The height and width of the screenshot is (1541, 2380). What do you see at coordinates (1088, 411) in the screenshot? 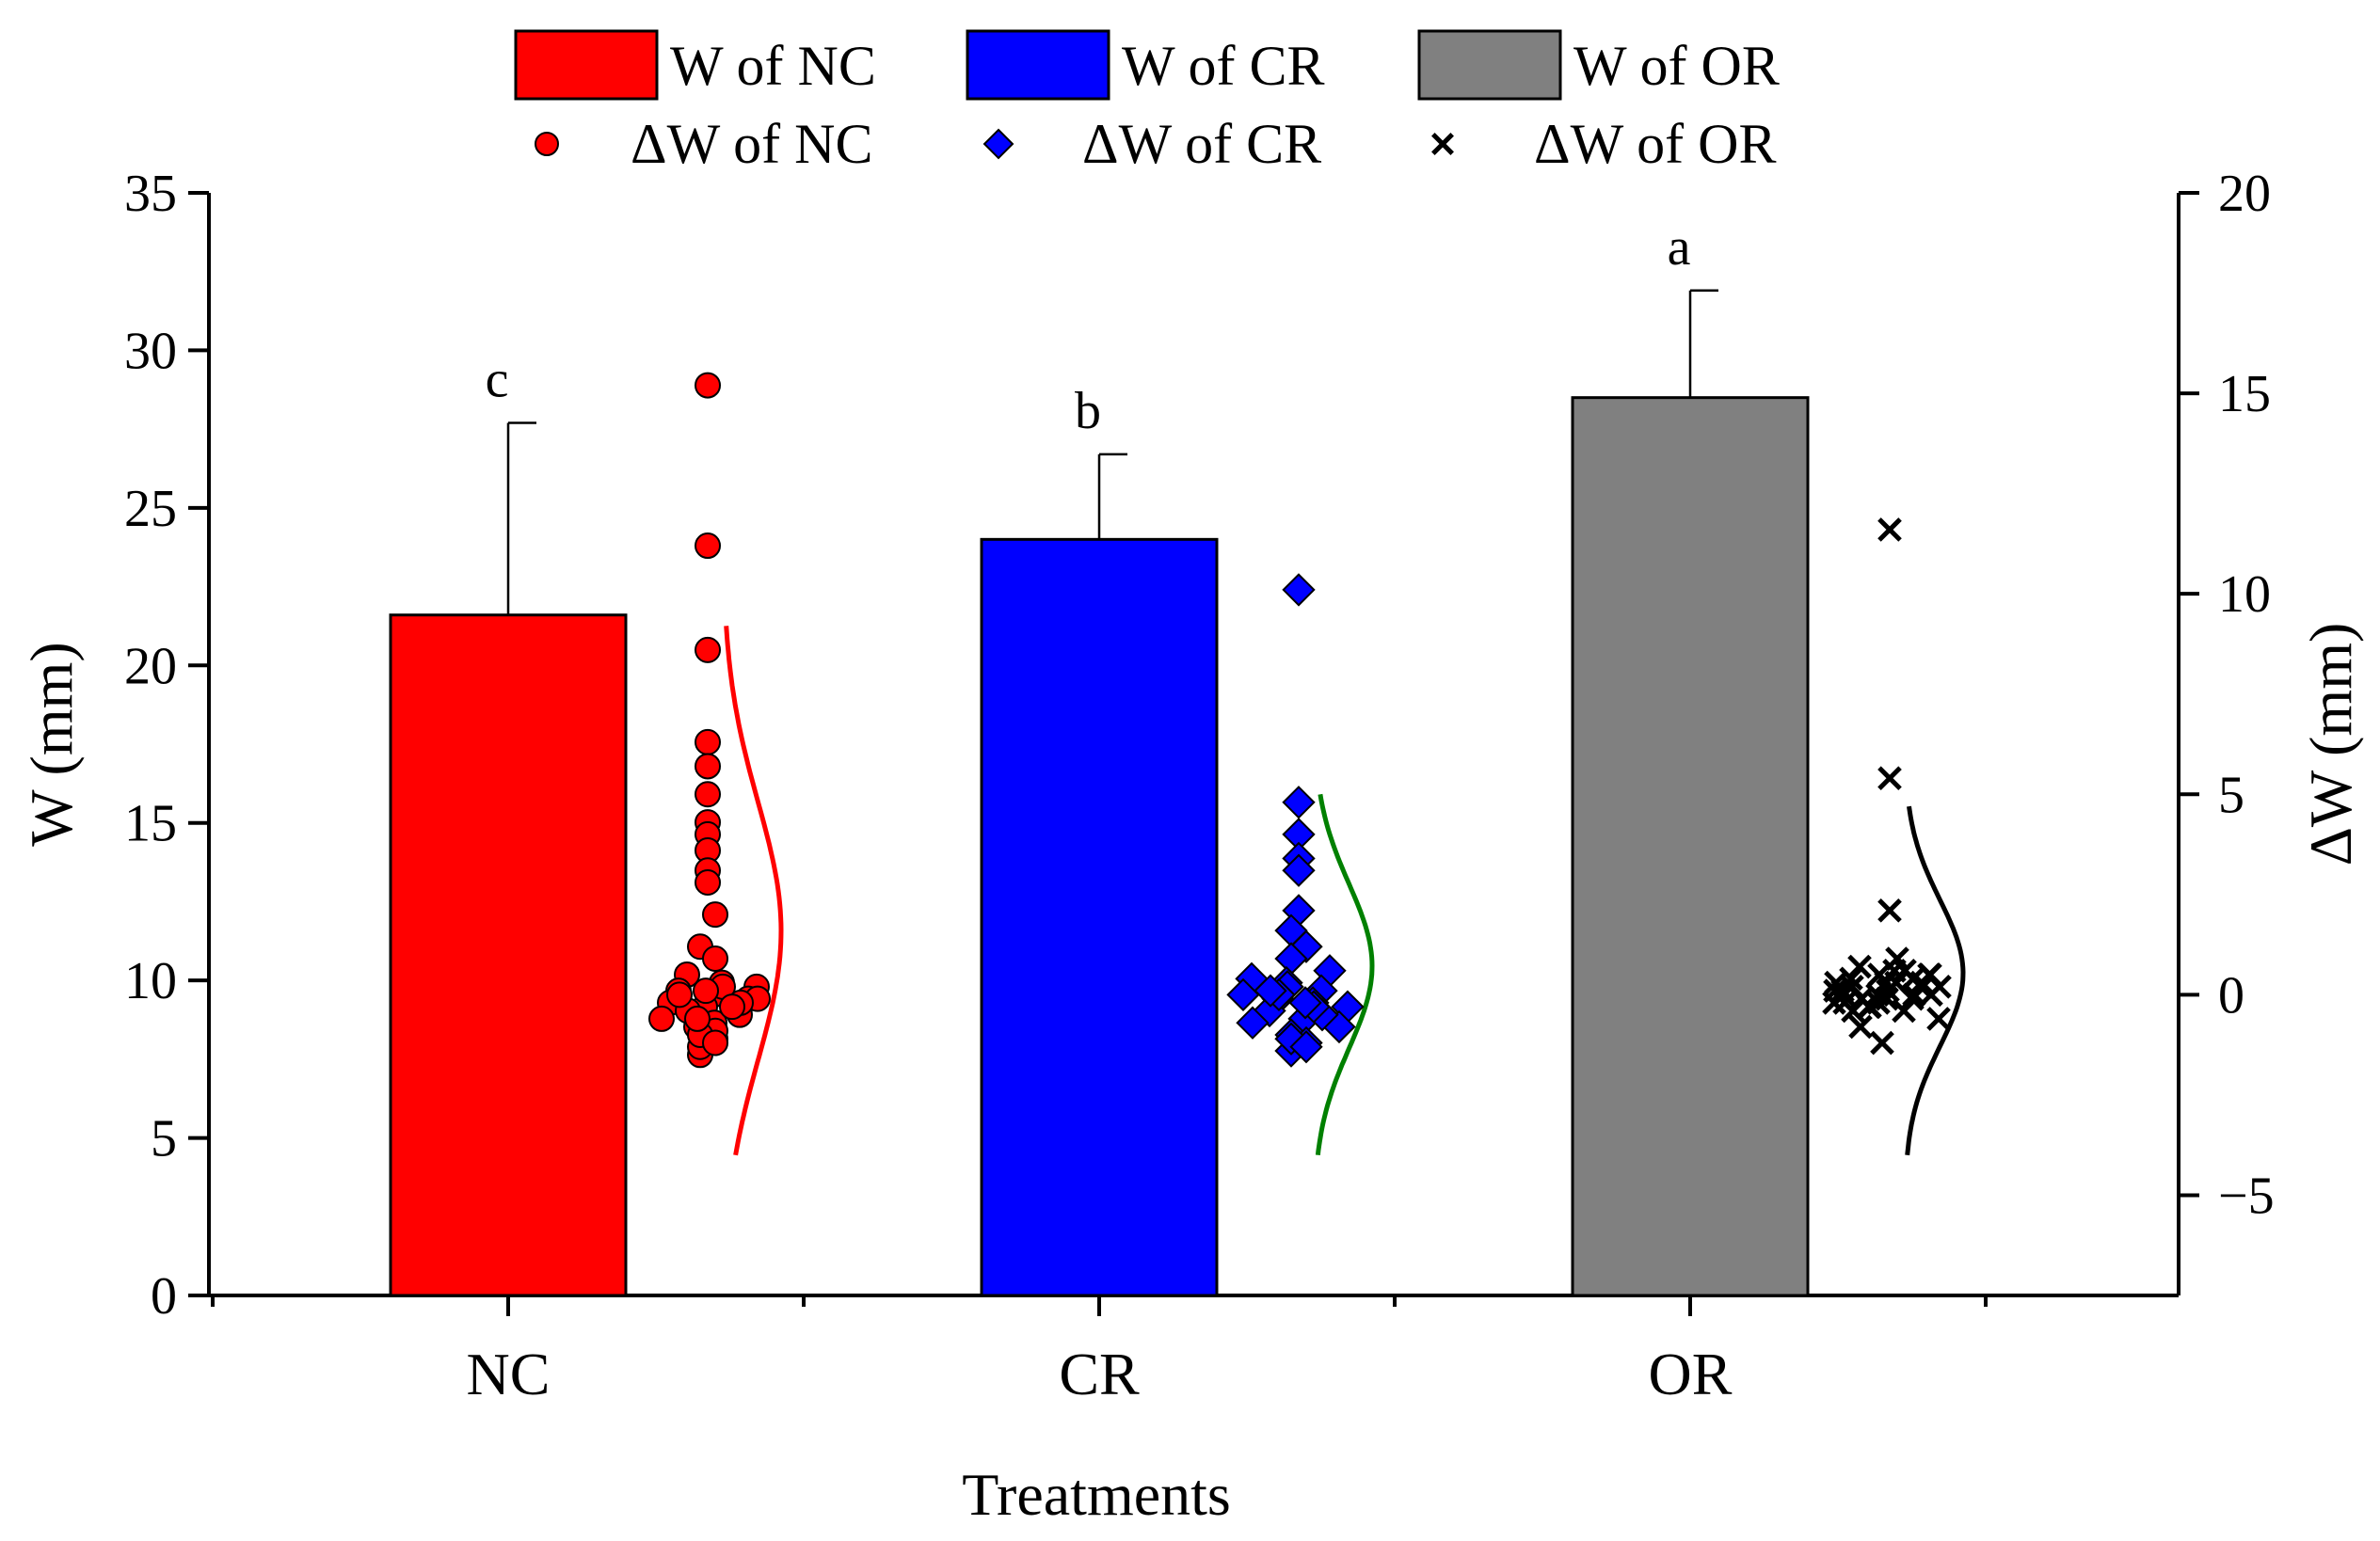
I see `significance-letter: b` at bounding box center [1088, 411].